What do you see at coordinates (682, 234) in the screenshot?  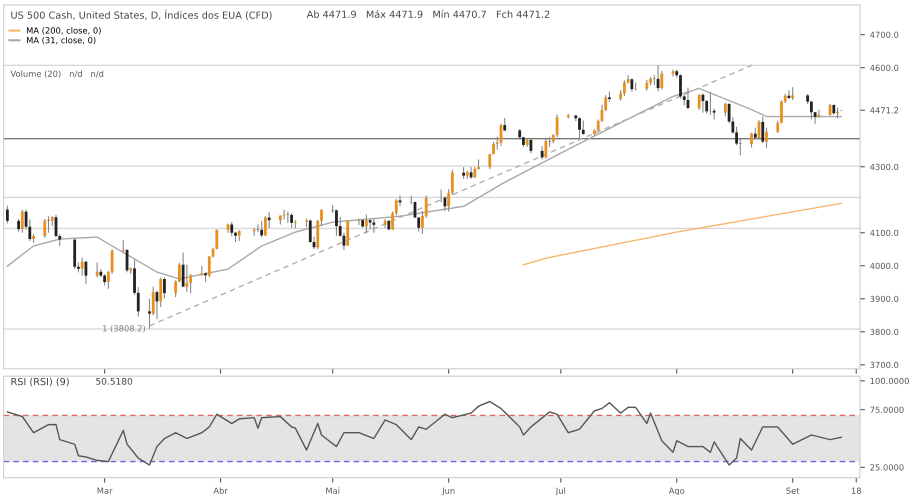 I see `line-series` at bounding box center [682, 234].